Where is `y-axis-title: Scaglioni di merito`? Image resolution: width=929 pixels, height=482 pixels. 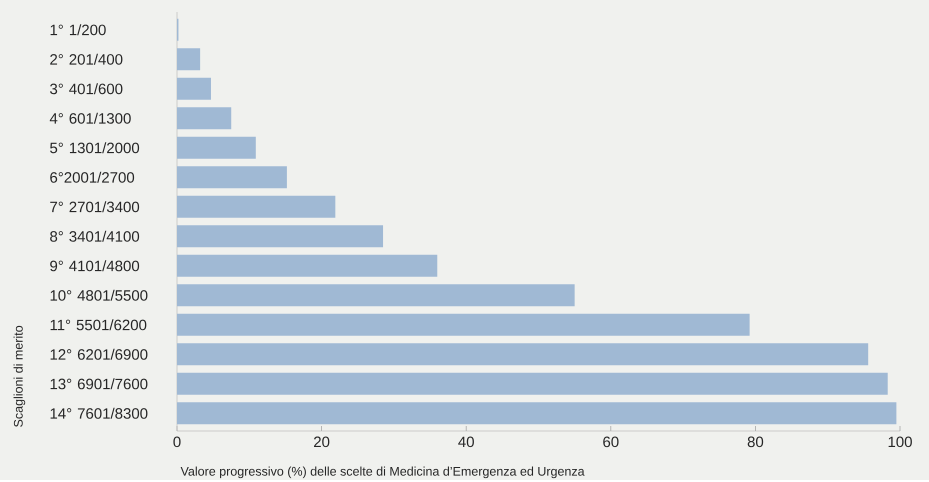 y-axis-title: Scaglioni di merito is located at coordinates (20, 377).